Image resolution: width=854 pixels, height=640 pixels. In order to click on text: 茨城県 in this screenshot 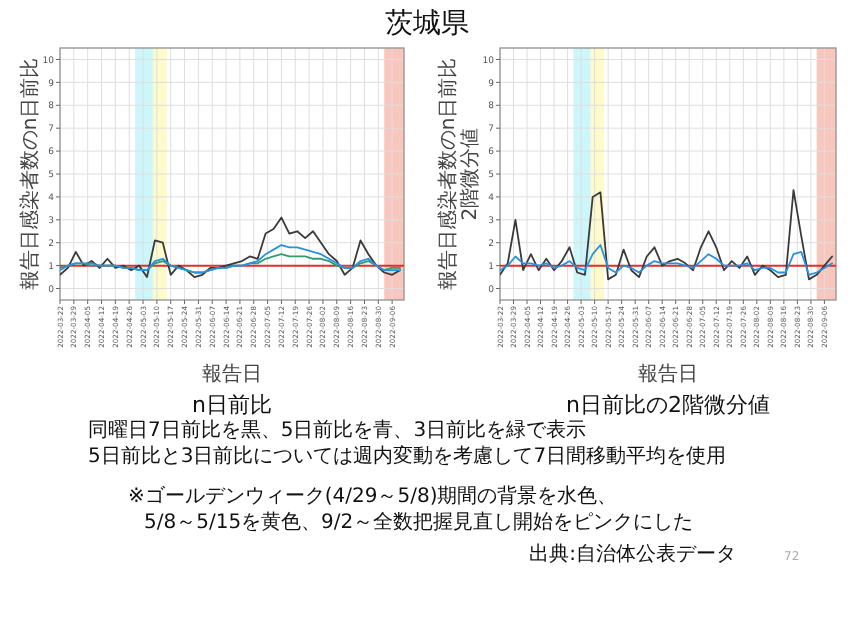, I will do `click(427, 24)`.